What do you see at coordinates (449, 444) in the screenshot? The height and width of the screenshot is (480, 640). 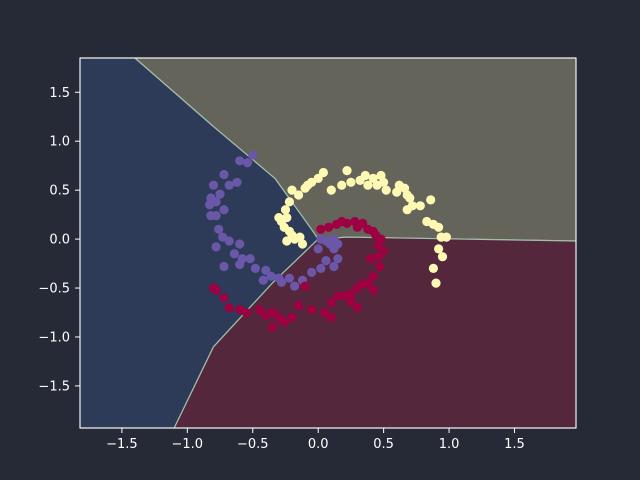 I see `x-tick-label: 1.0` at bounding box center [449, 444].